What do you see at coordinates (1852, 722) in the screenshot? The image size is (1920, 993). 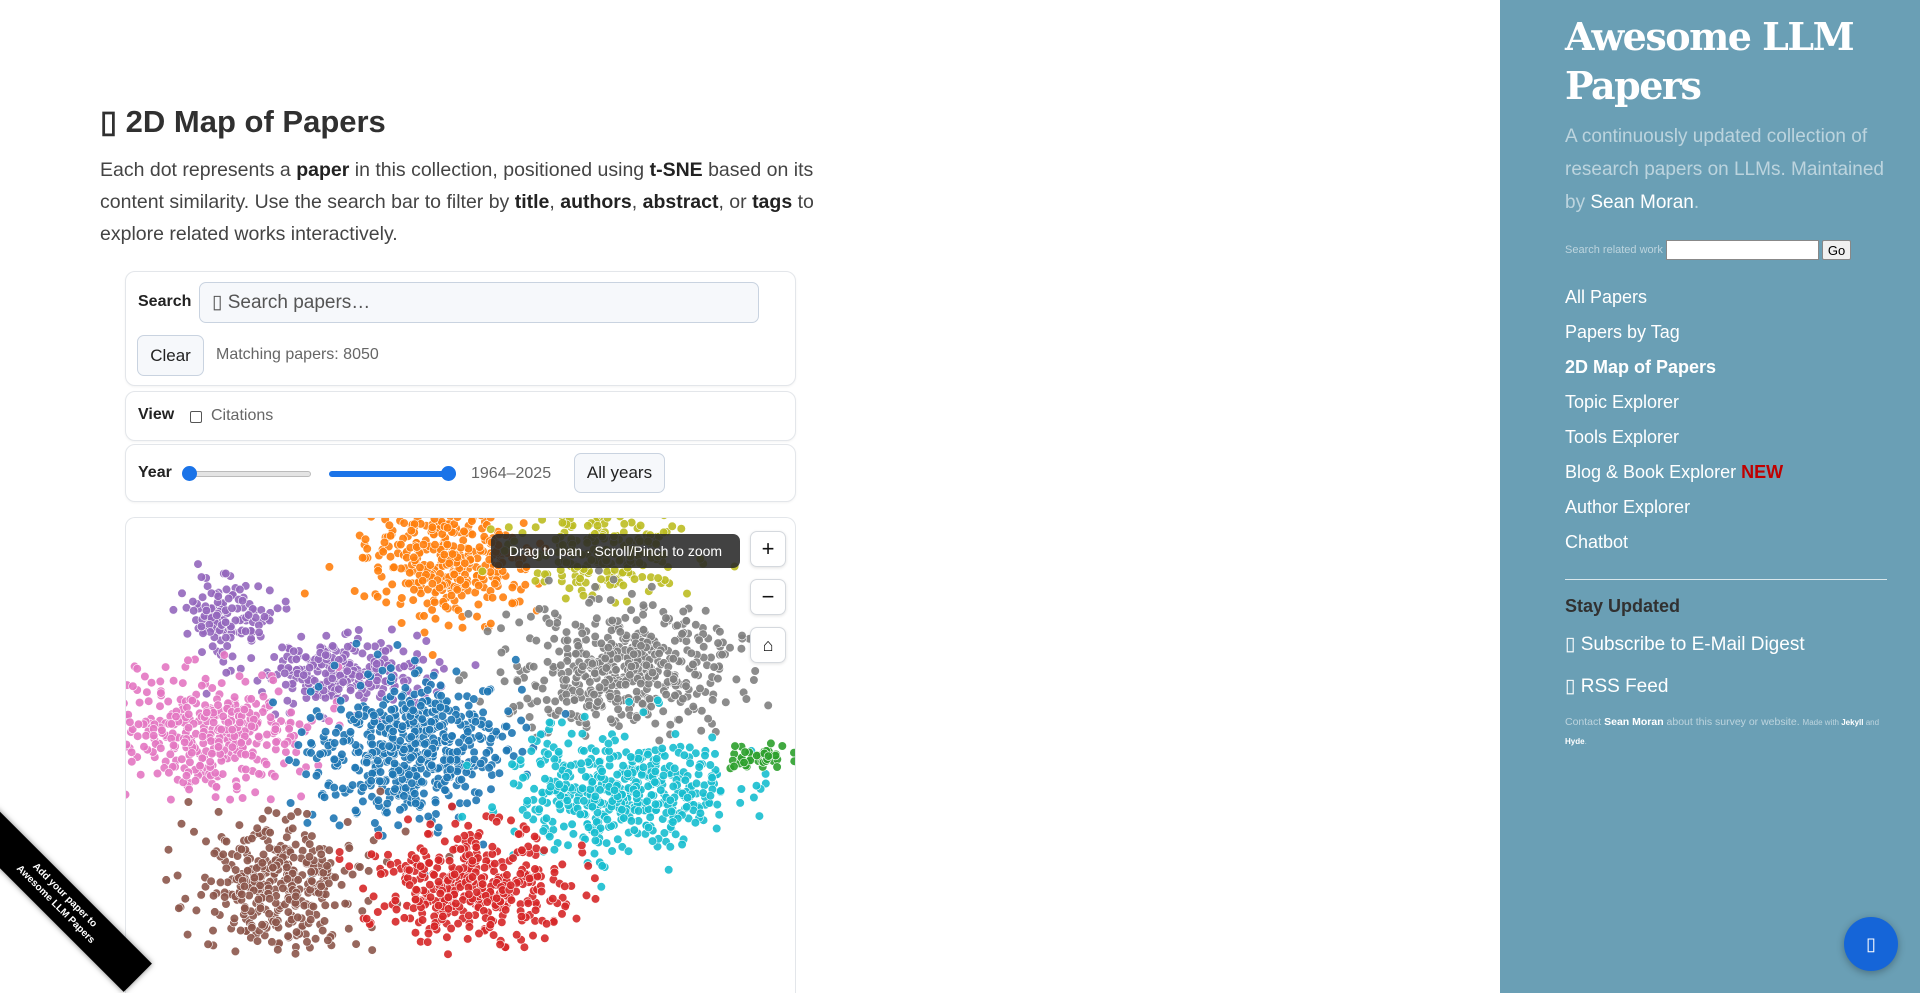 I see `jekyll-link: Jekyll` at bounding box center [1852, 722].